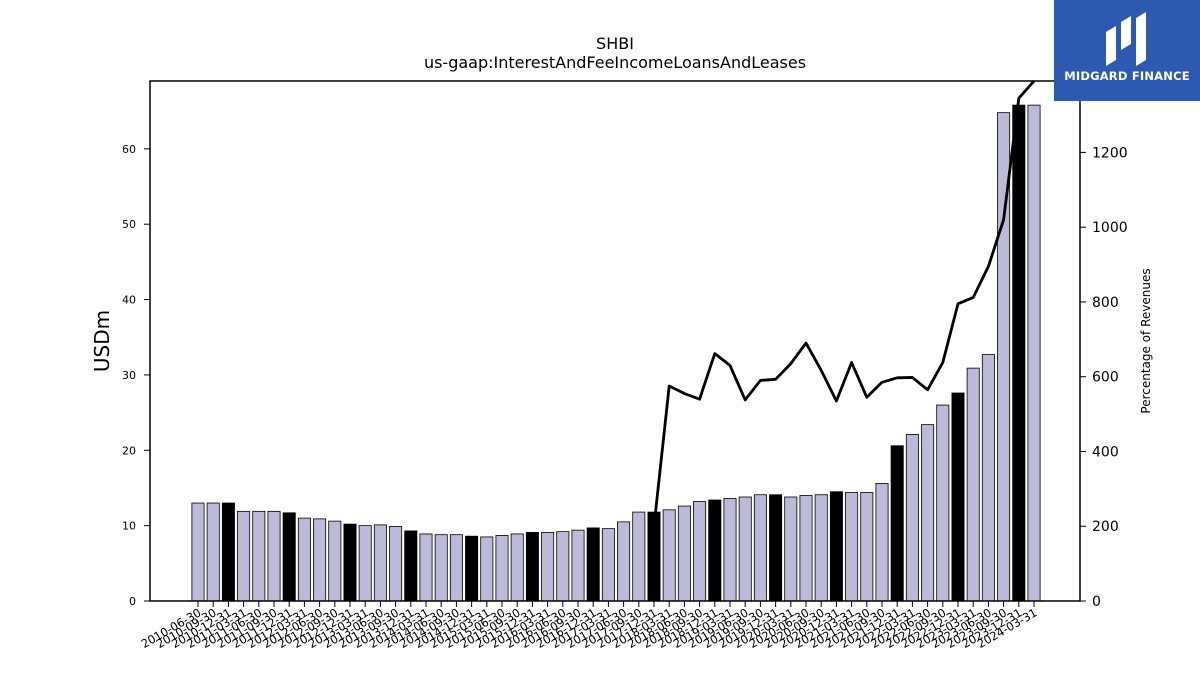  What do you see at coordinates (615, 43) in the screenshot?
I see `chart-title: SHBI` at bounding box center [615, 43].